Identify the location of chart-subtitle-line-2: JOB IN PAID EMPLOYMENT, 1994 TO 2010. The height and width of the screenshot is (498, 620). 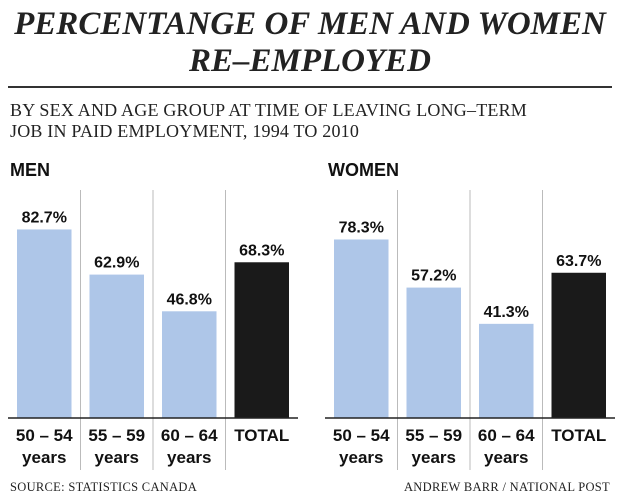
(185, 131).